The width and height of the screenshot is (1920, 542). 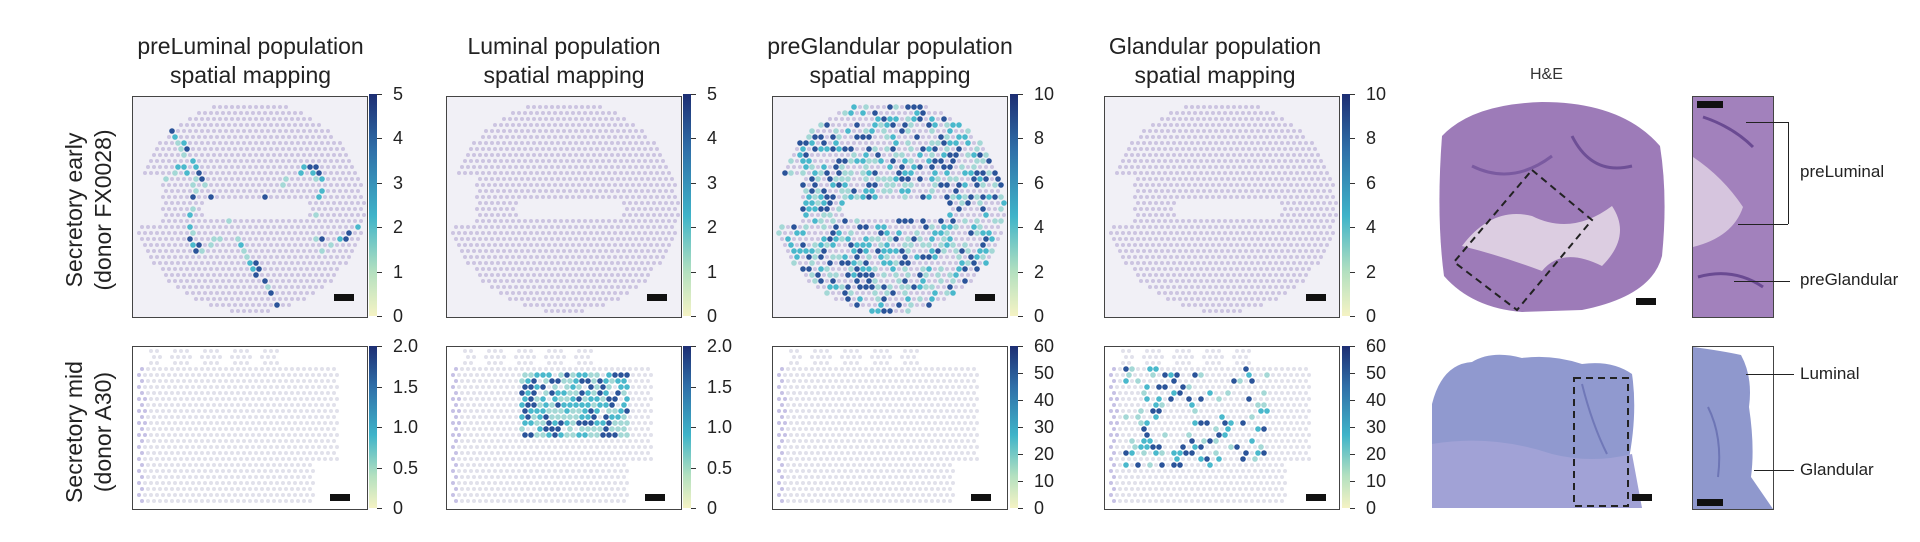 I want to click on row-label-secretory-early: Secretory early (donor FX0028), so click(x=90, y=210).